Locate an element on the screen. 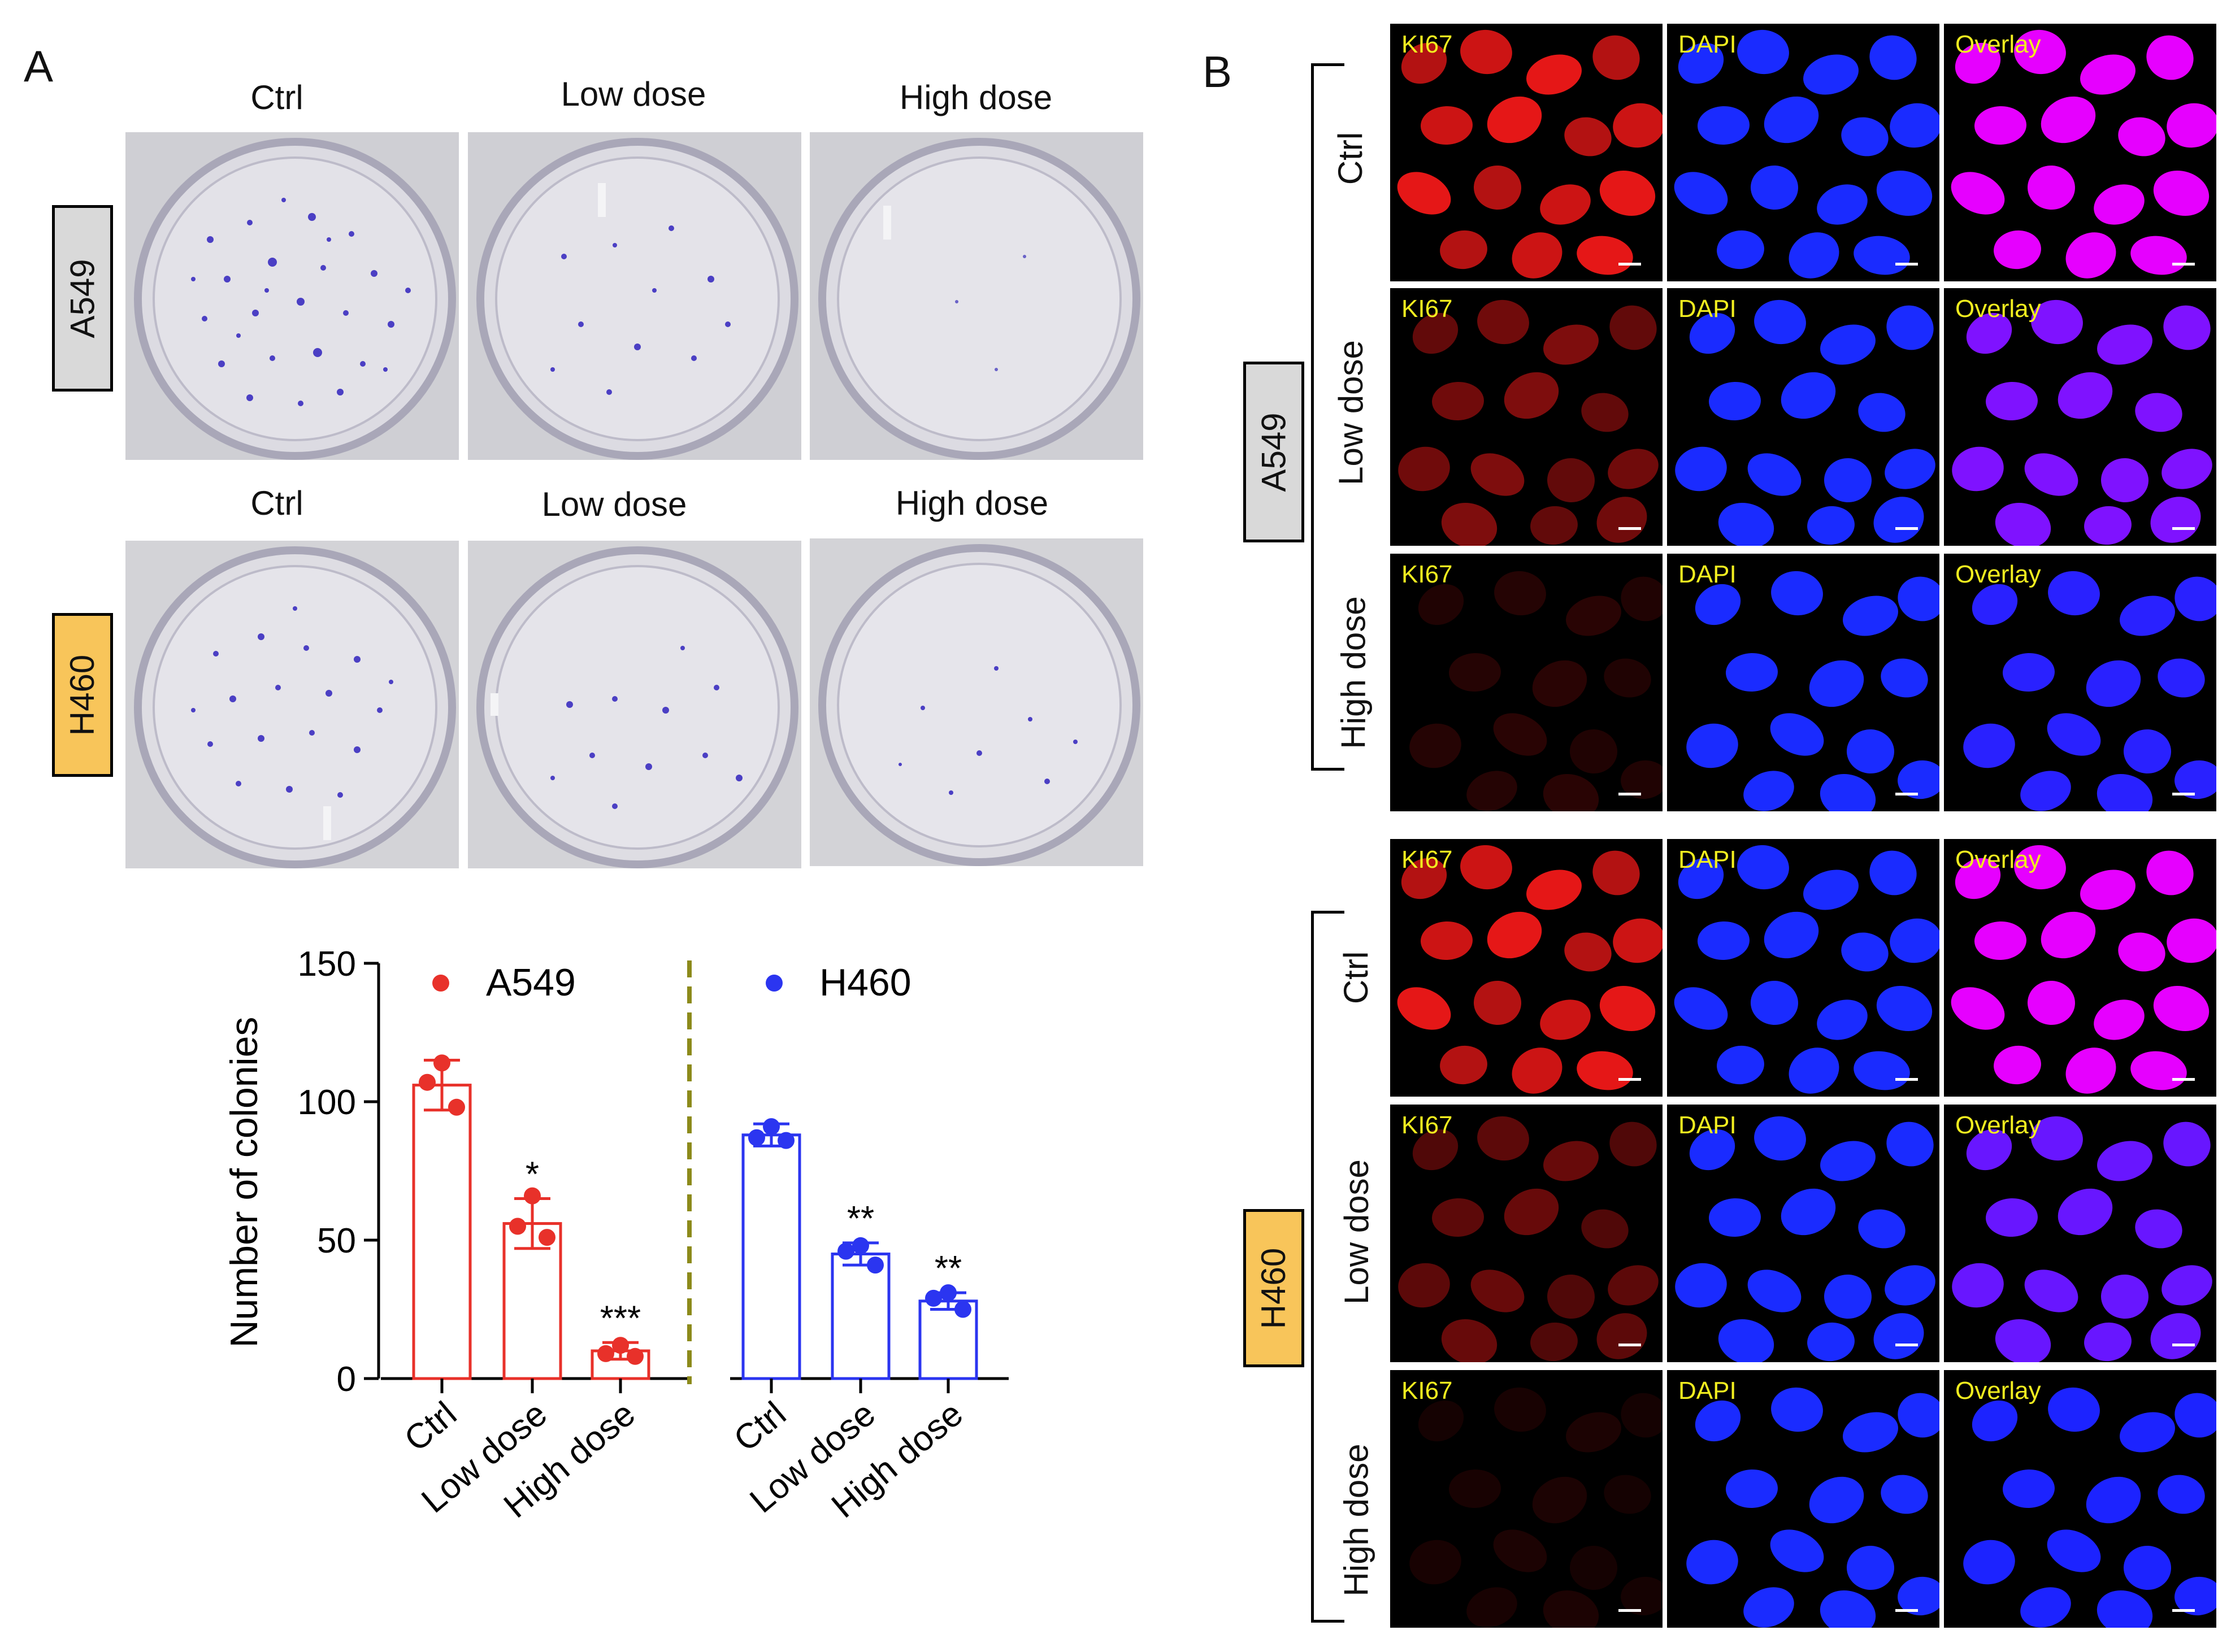 The height and width of the screenshot is (1652, 2231). significance-H460-1: ** is located at coordinates (860, 1218).